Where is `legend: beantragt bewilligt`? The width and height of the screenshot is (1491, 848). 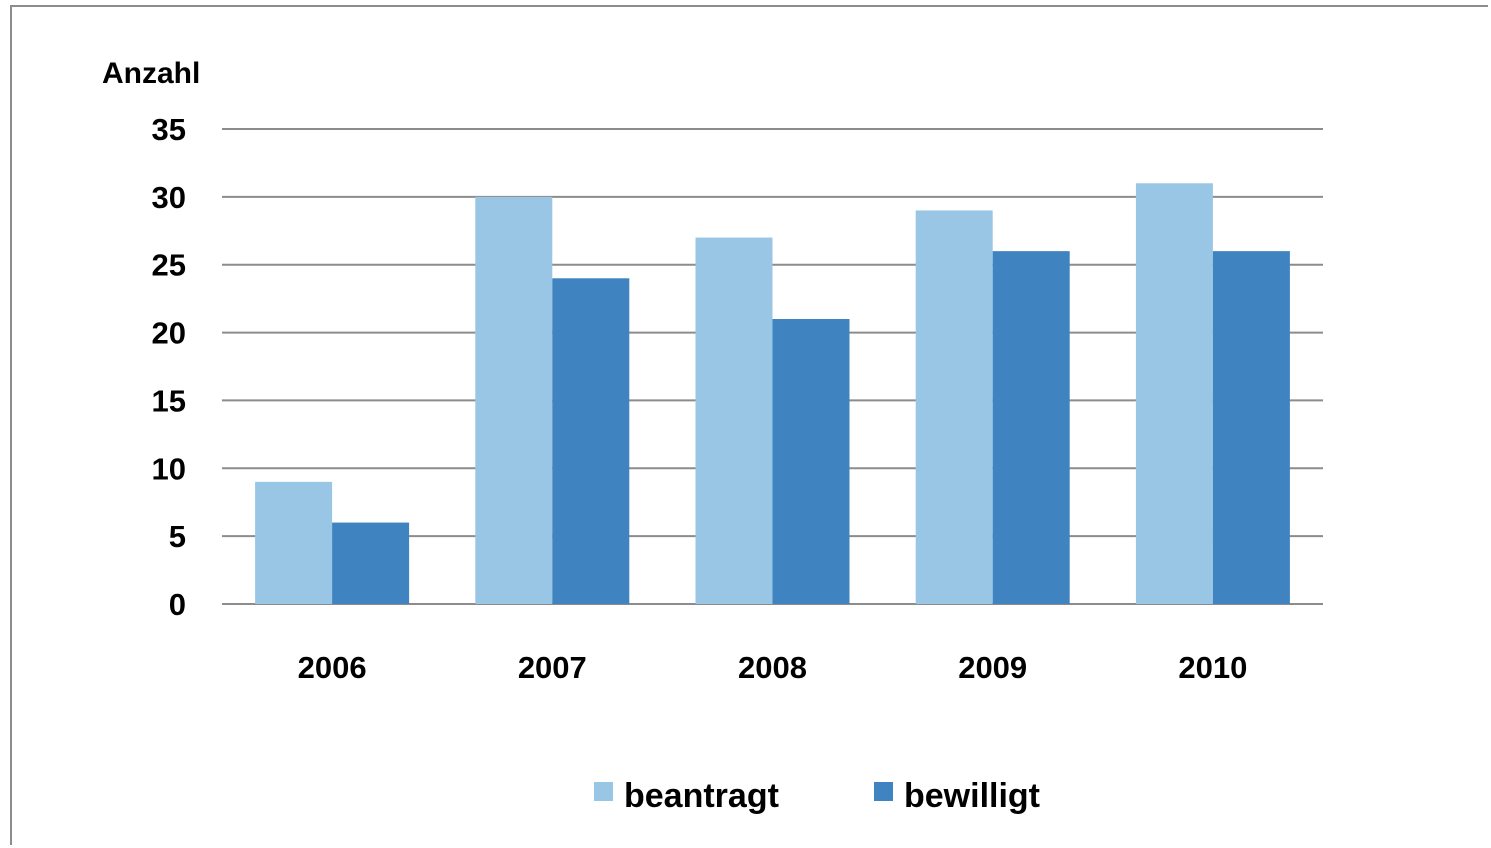 legend: beantragt bewilligt is located at coordinates (817, 796).